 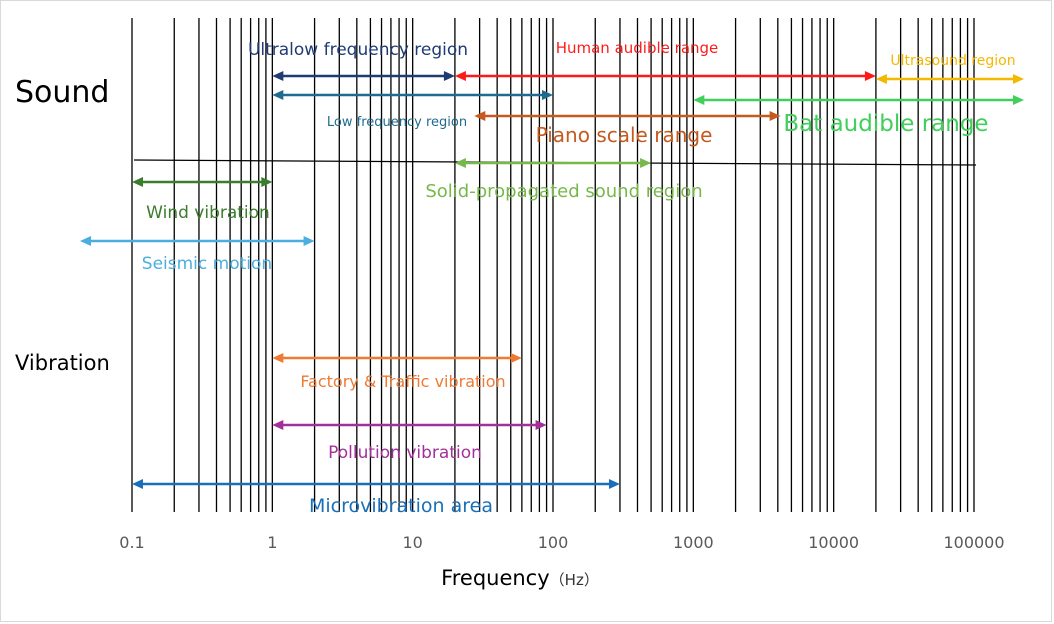 What do you see at coordinates (397, 122) in the screenshot?
I see `range-label-low-frequency-region: Low frequency region` at bounding box center [397, 122].